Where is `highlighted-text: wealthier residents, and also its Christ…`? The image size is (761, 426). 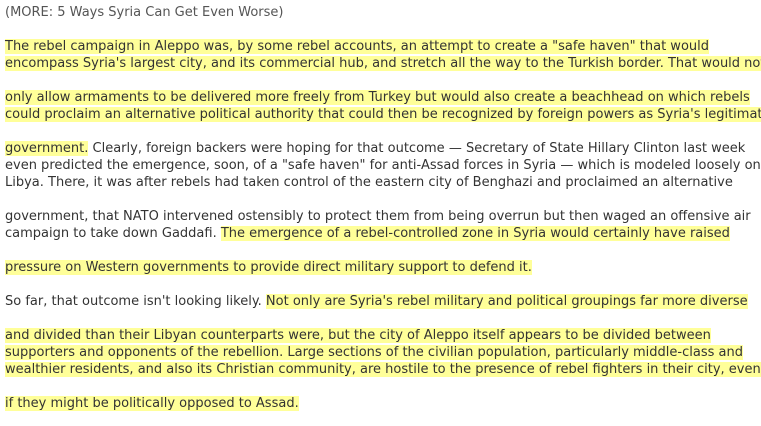
highlighted-text: wealthier residents, and also its Christ… is located at coordinates (383, 369).